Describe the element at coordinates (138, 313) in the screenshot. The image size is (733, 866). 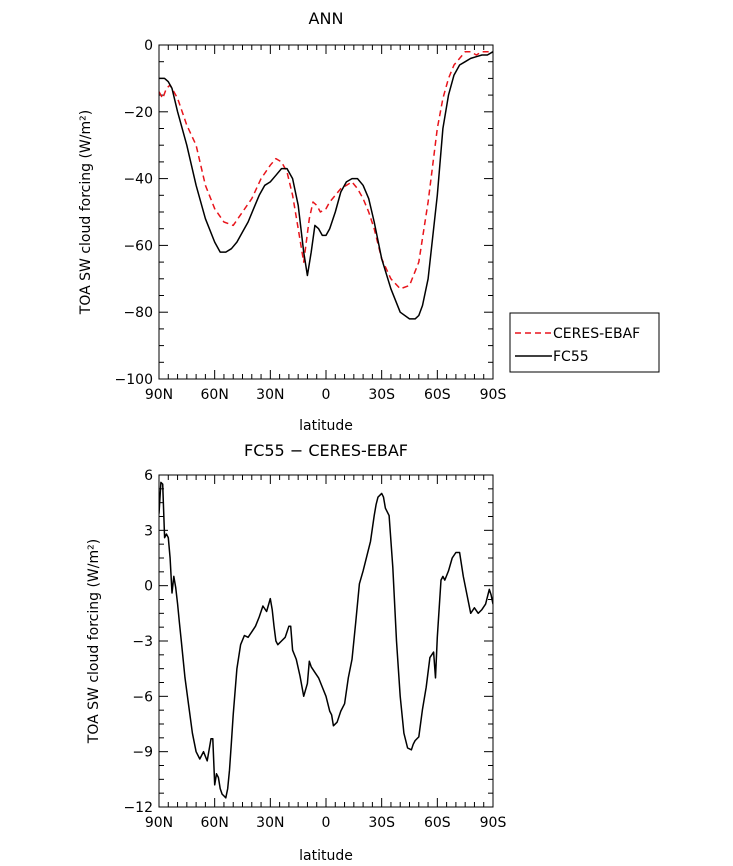
I see `panel1-ytick-label: −80` at that location.